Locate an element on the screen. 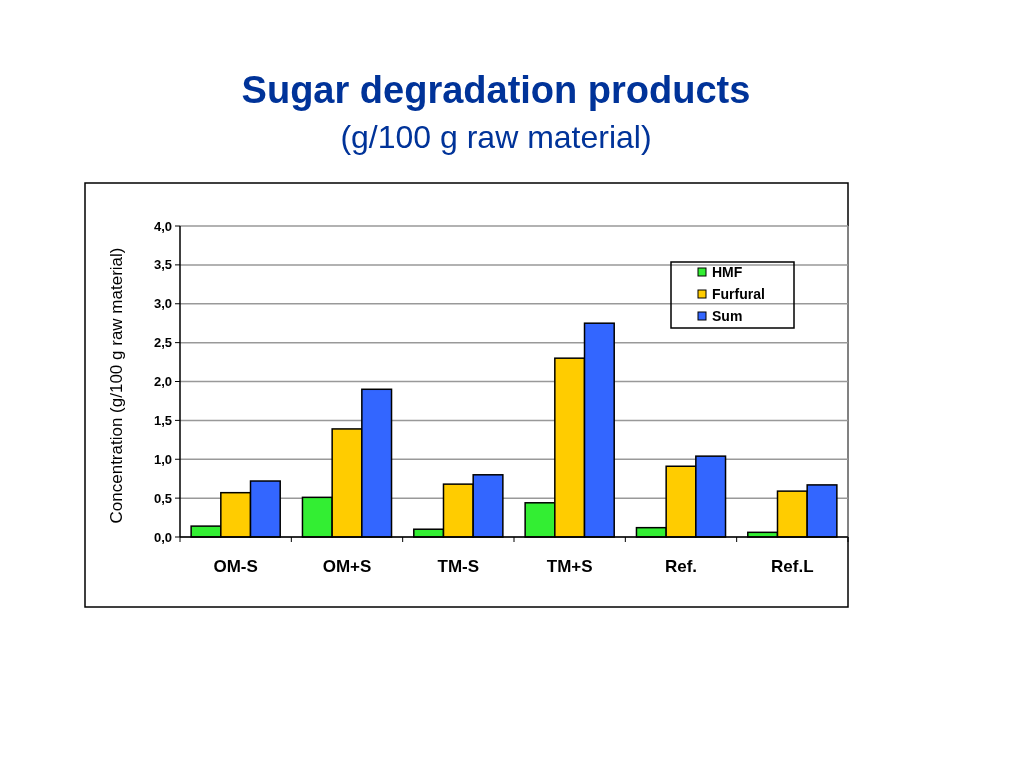  y-tick-label: 0,5 is located at coordinates (162, 498).